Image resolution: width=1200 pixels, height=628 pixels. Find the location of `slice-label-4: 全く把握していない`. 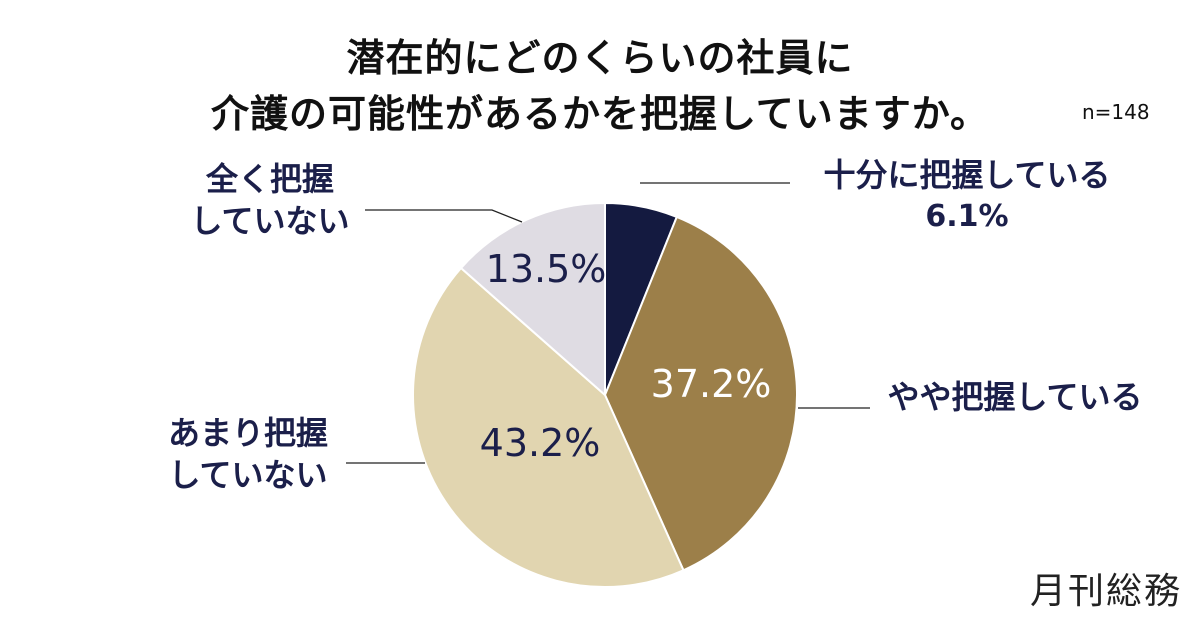

slice-label-4: 全く把握していない is located at coordinates (269, 200).